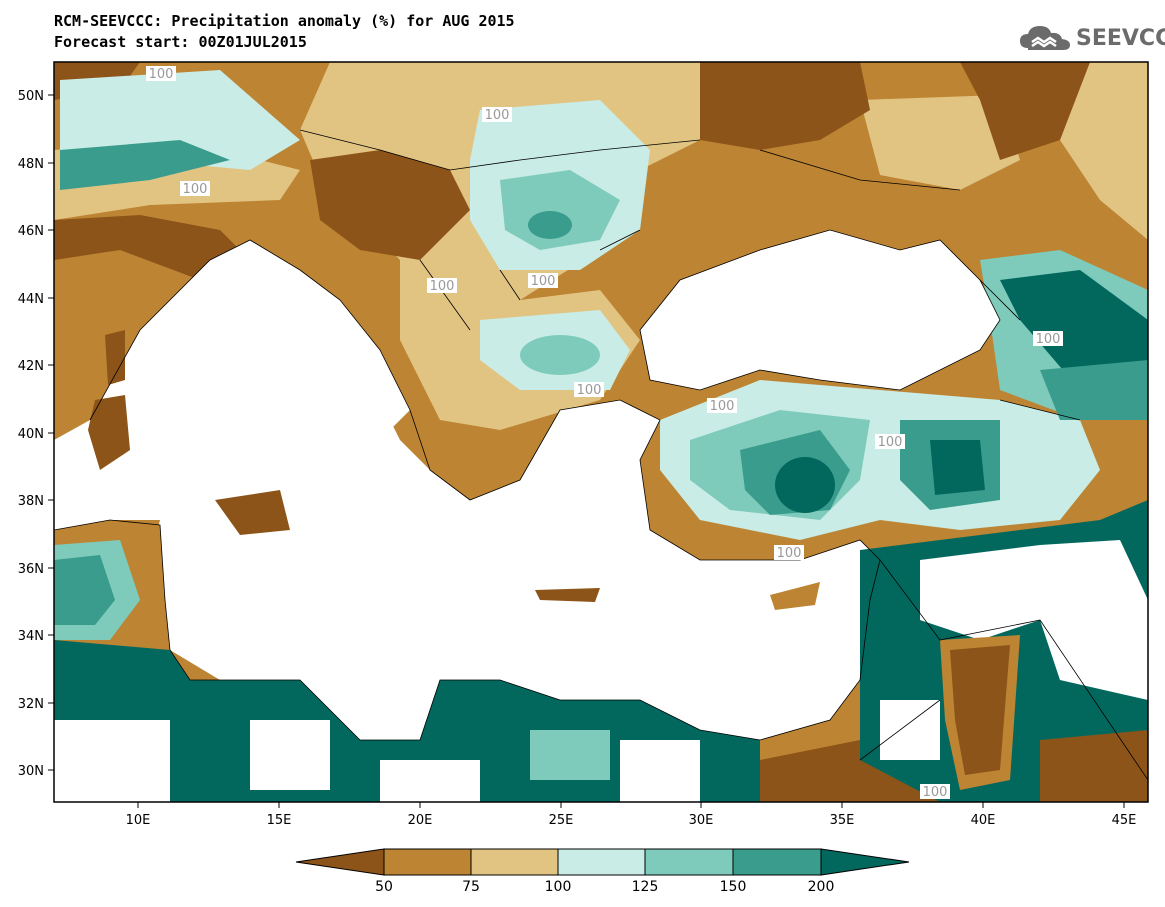 Image resolution: width=1165 pixels, height=907 pixels. Describe the element at coordinates (1120, 38) in the screenshot. I see `logo-text: SEEVCCC` at that location.